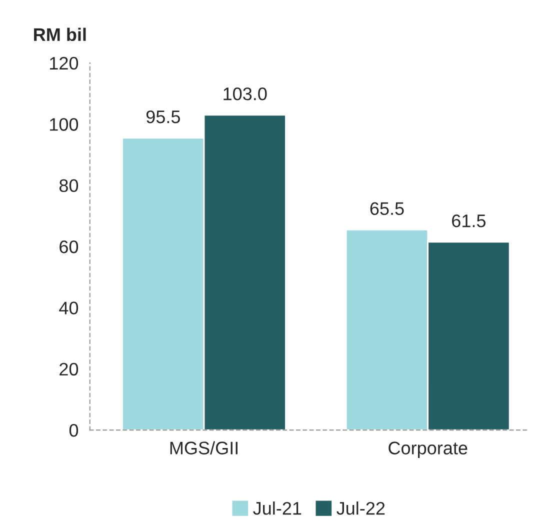 The image size is (535, 529). Describe the element at coordinates (469, 221) in the screenshot. I see `data-label: 61.5` at that location.